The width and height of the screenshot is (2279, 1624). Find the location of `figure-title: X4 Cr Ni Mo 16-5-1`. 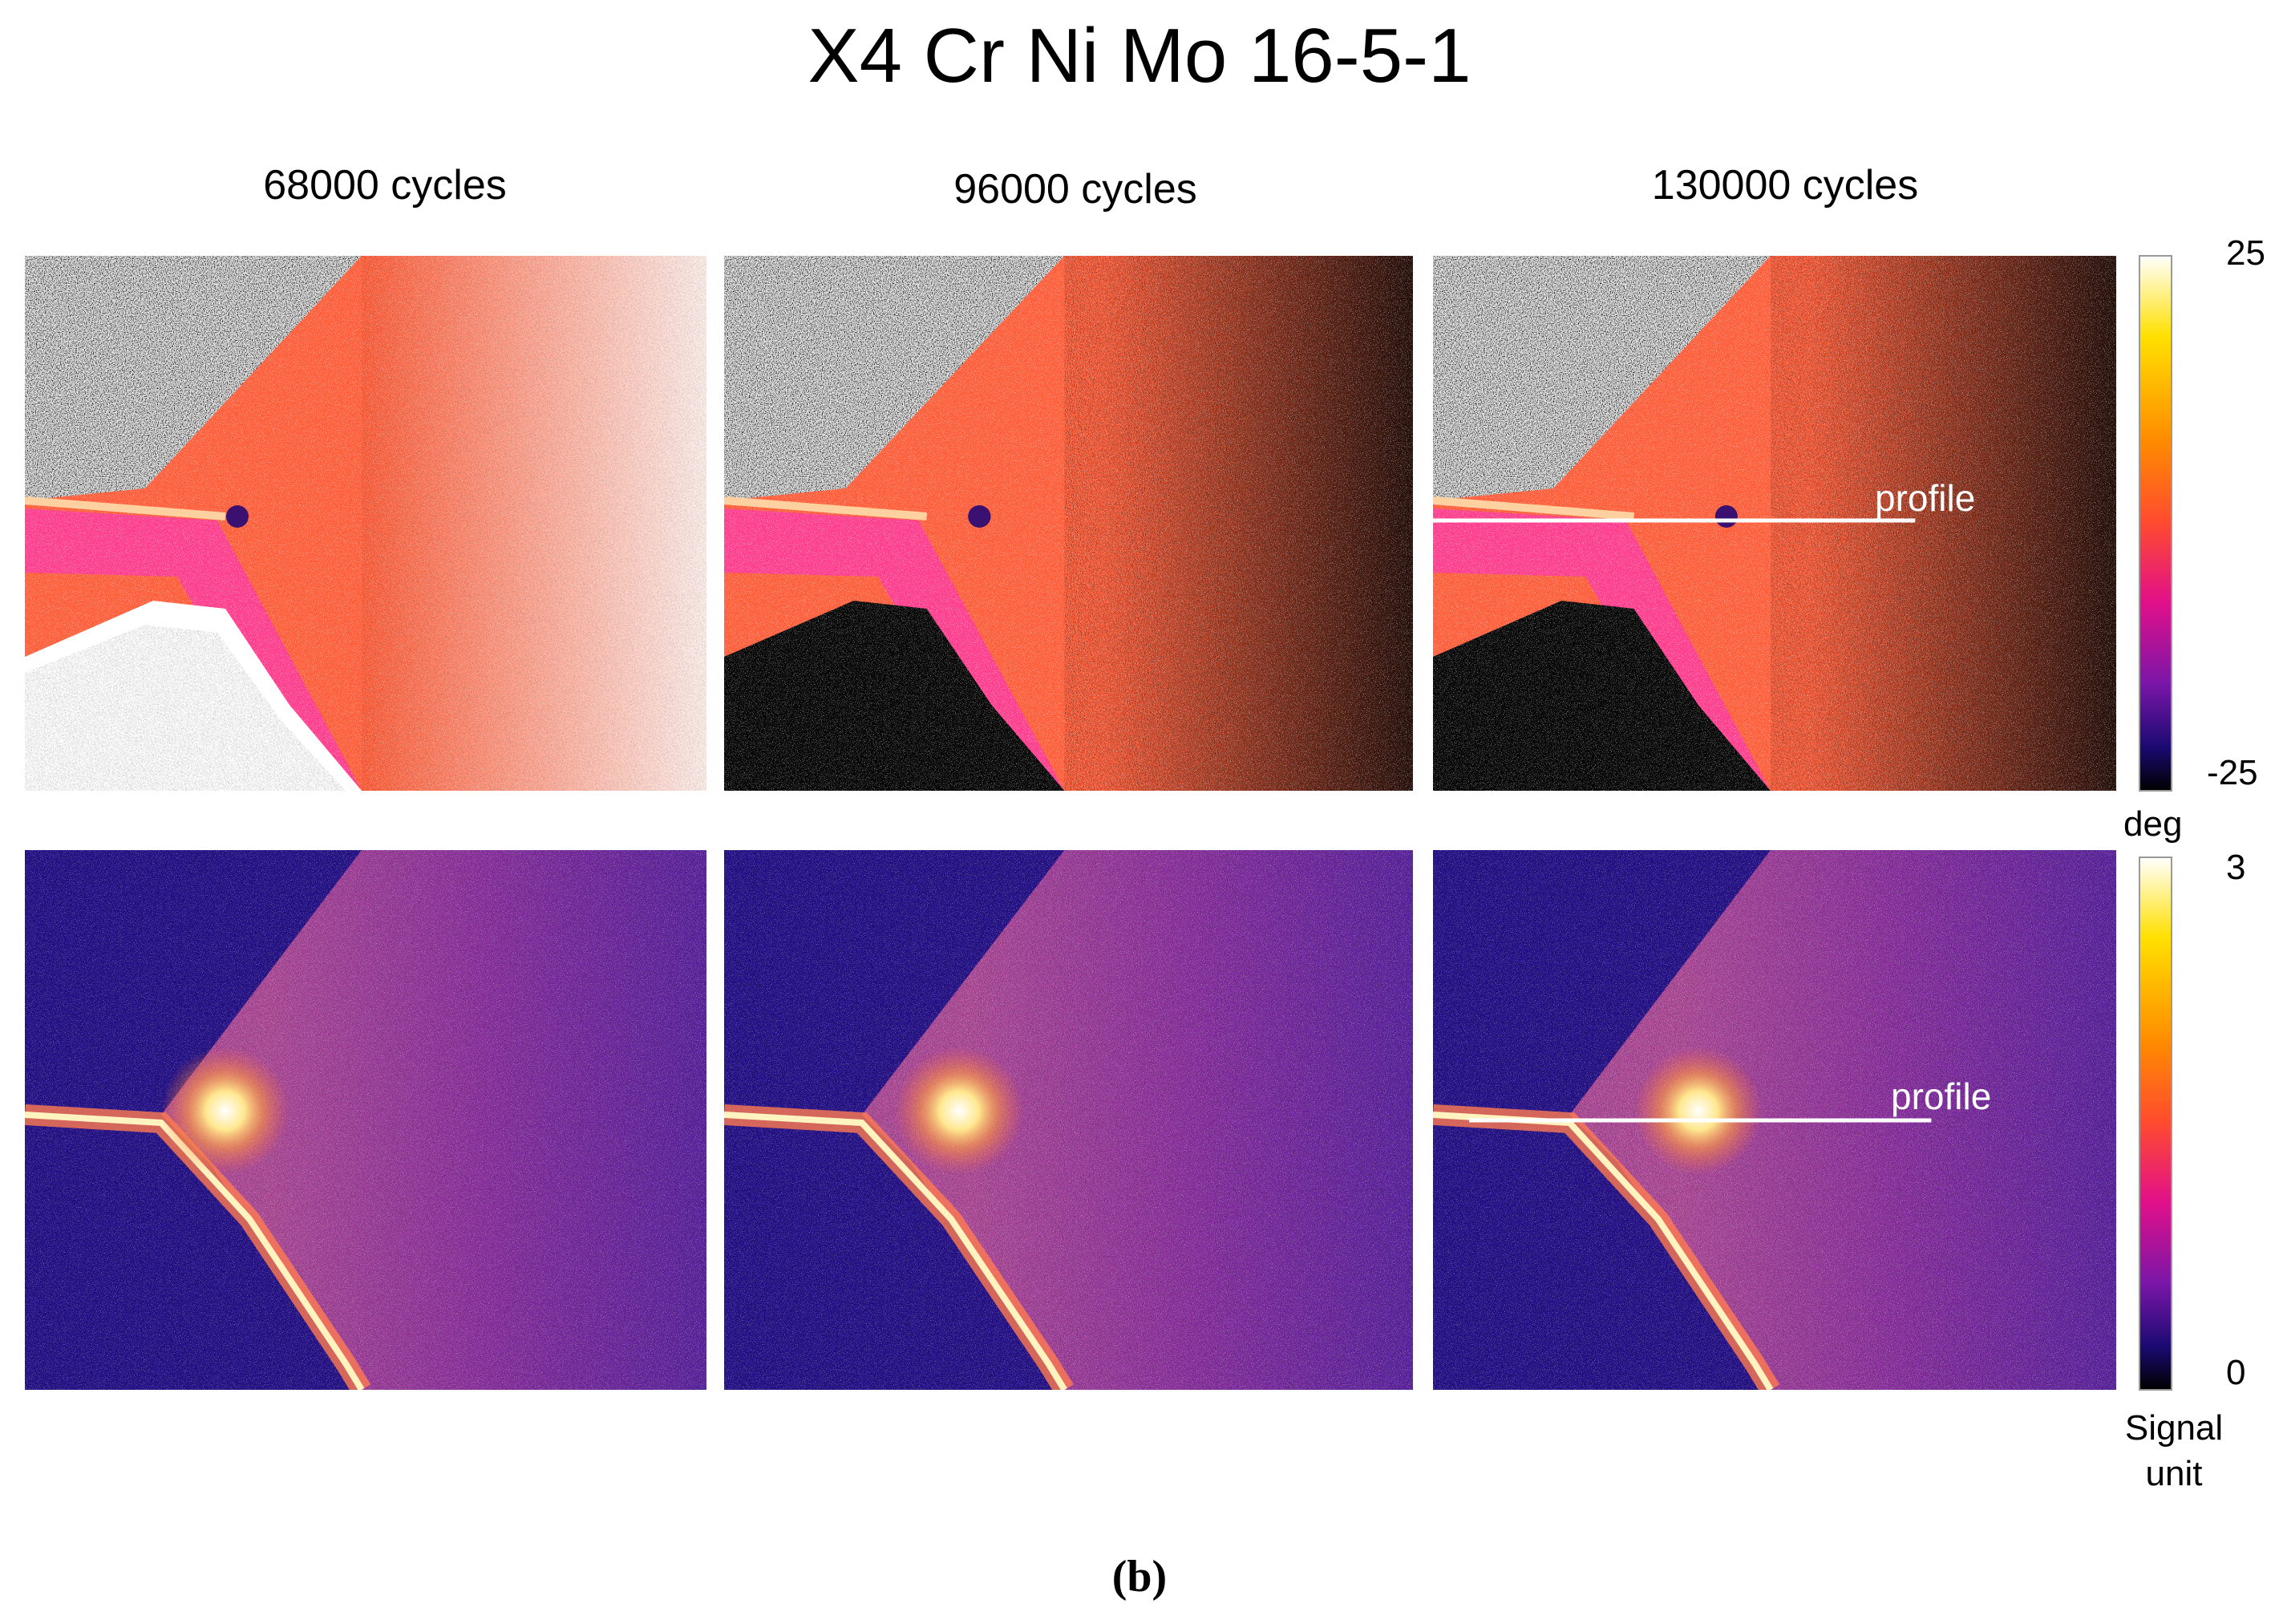

figure-title: X4 Cr Ni Mo 16-5-1 is located at coordinates (1139, 56).